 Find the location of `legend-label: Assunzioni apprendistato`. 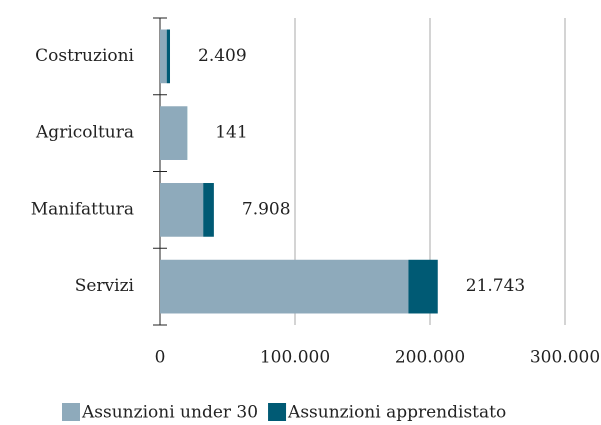

legend-label: Assunzioni apprendistato is located at coordinates (396, 413).